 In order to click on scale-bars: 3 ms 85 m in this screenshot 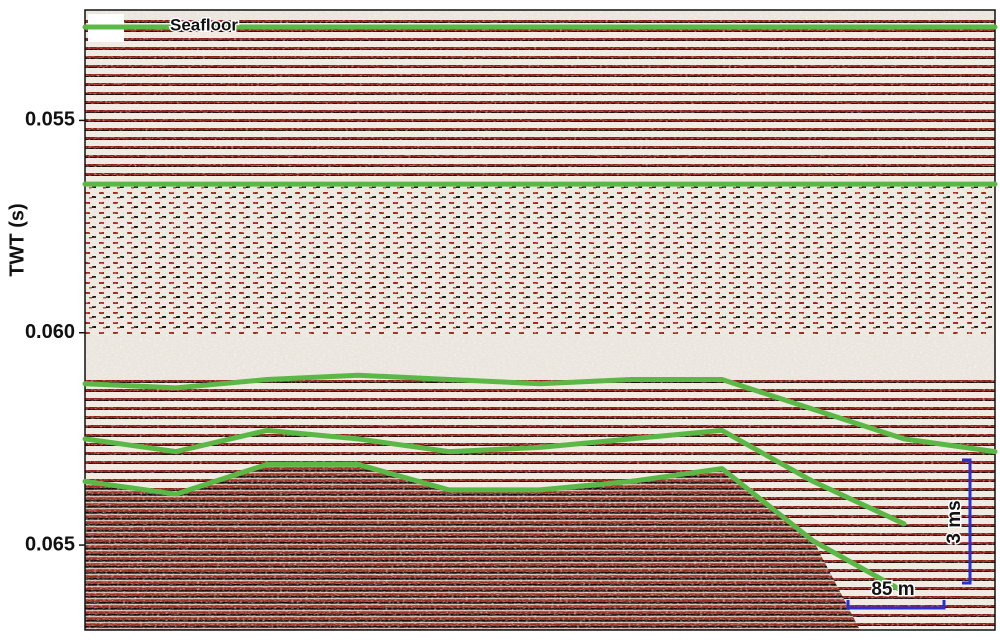, I will do `click(909, 534)`.